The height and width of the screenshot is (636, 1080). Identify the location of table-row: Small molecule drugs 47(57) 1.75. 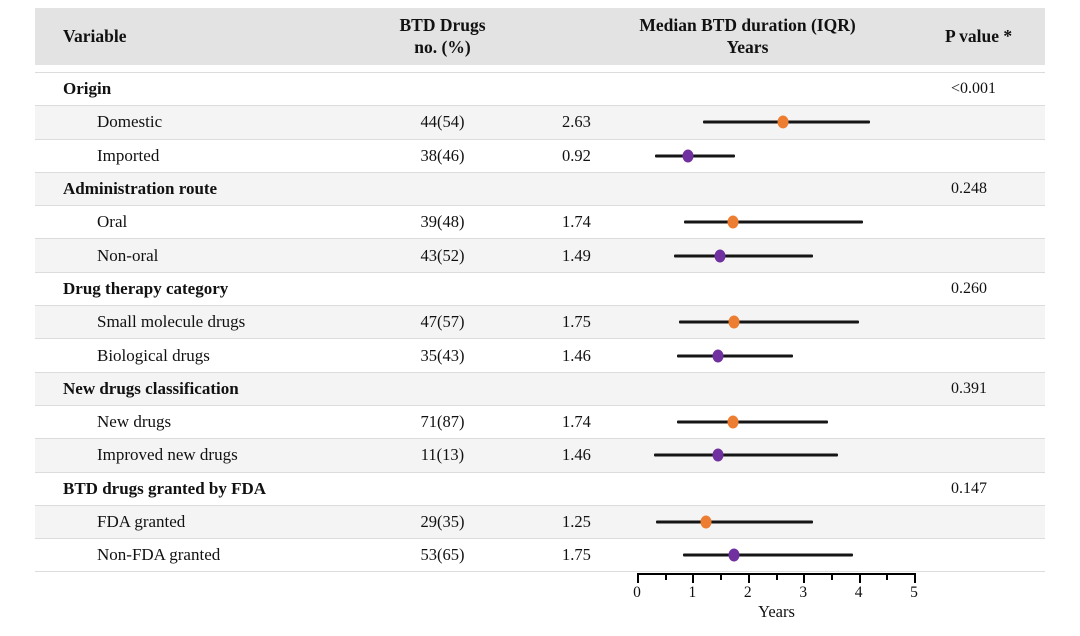
(540, 323).